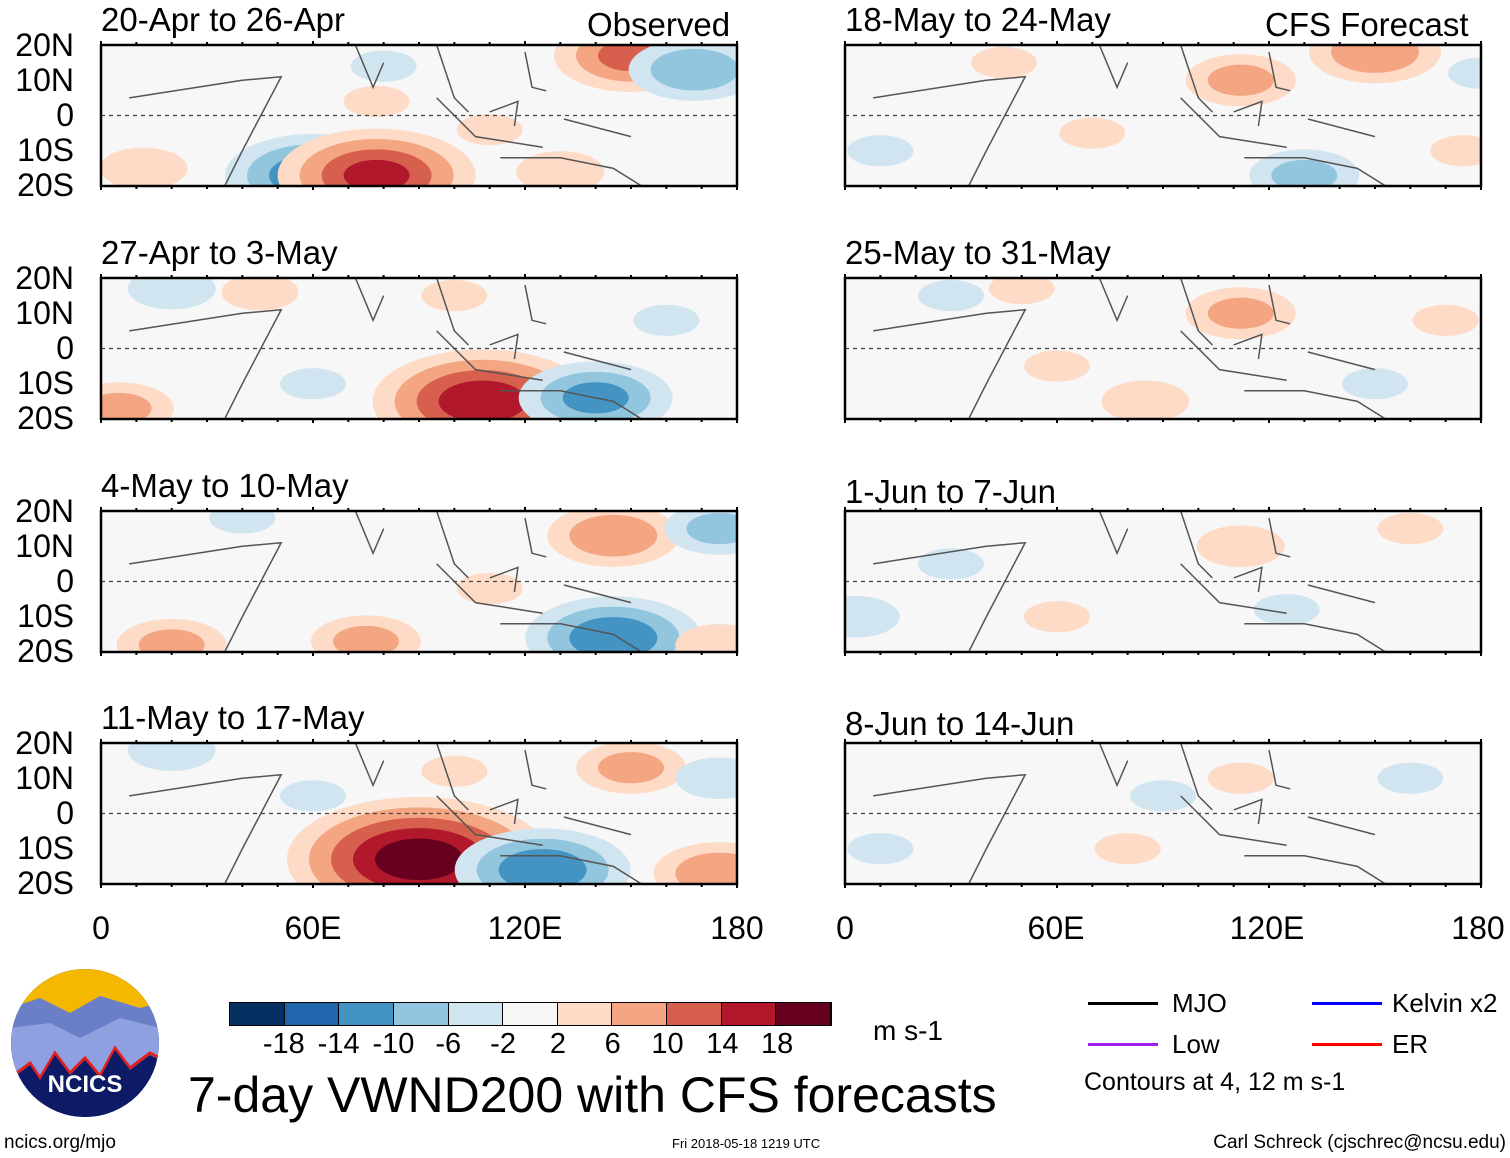 The width and height of the screenshot is (1510, 1158). I want to click on colorbar-tick-label: -6, so click(448, 1044).